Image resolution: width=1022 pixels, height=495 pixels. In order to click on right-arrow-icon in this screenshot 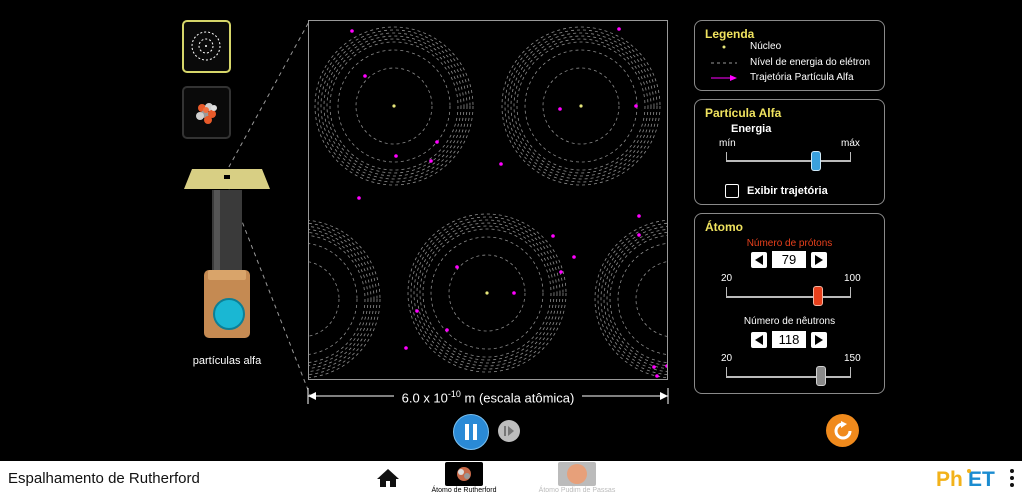, I will do `click(819, 340)`.